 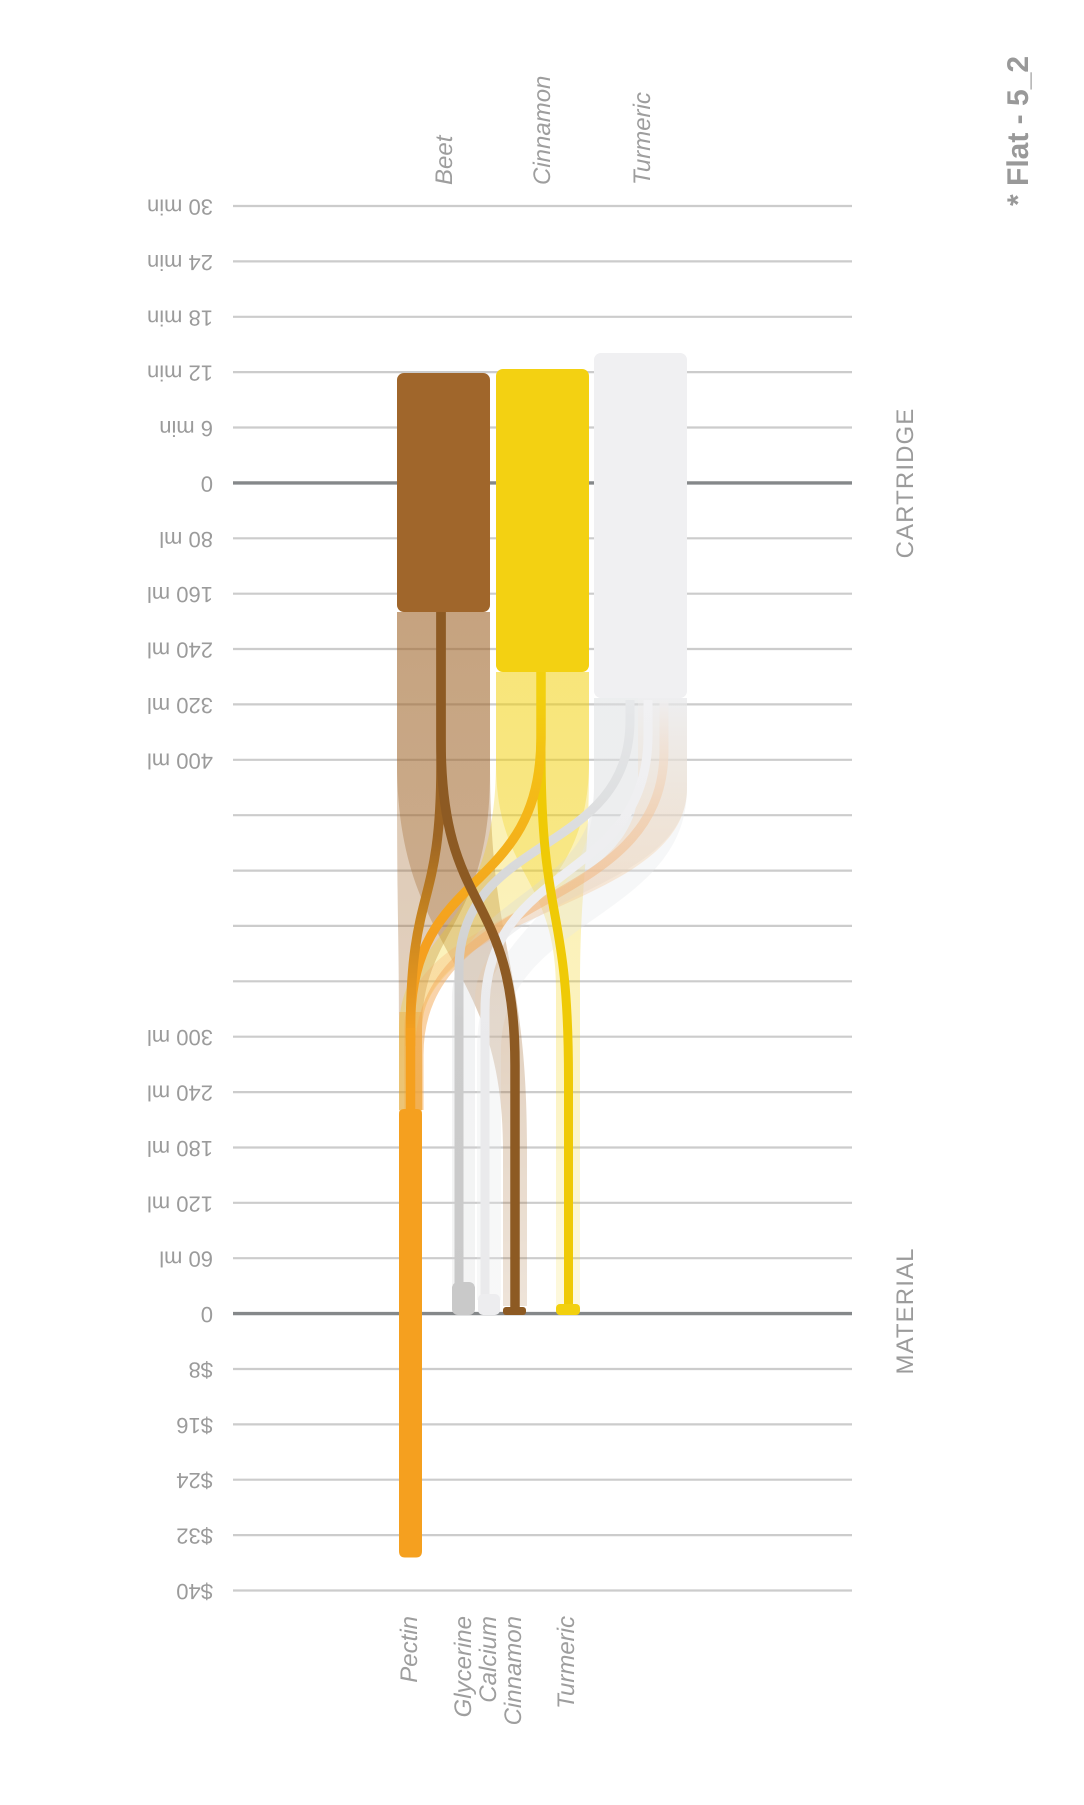 I want to click on svg-text: 30 min, so click(x=180, y=207).